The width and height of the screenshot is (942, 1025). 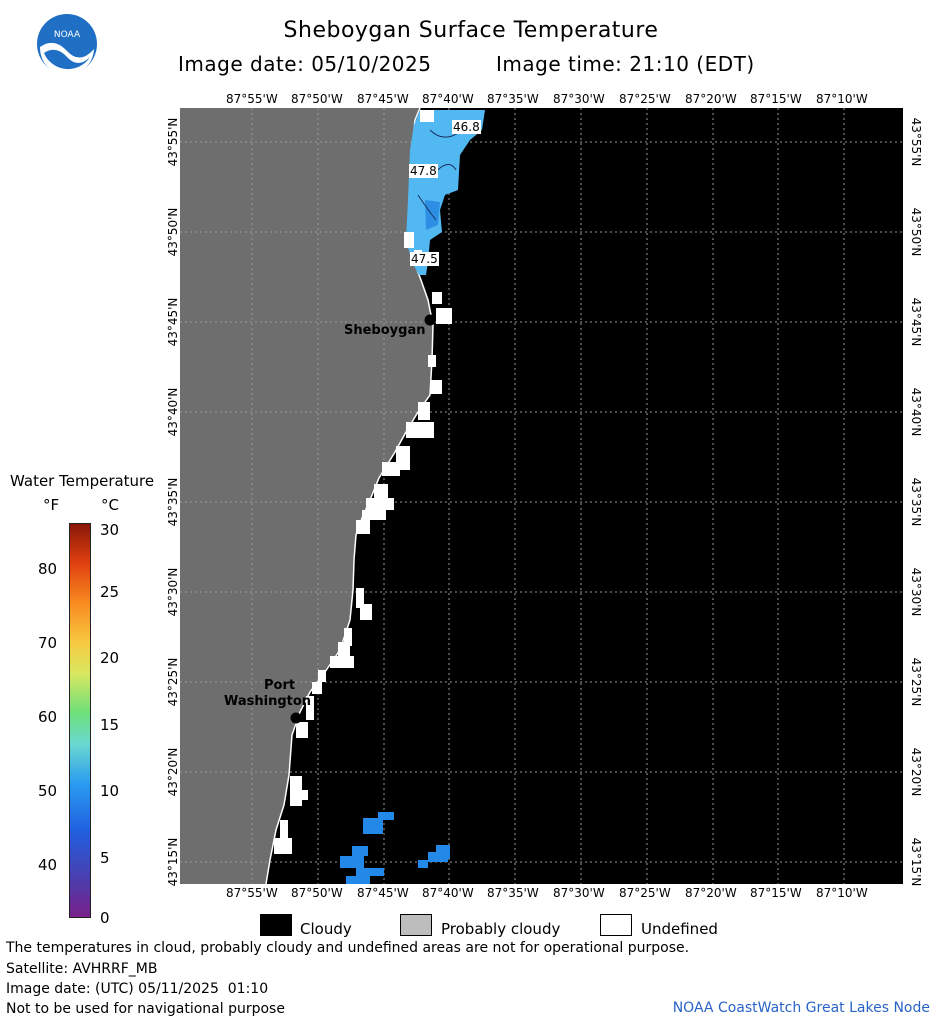 I want to click on f-tick: 50, so click(x=48, y=791).